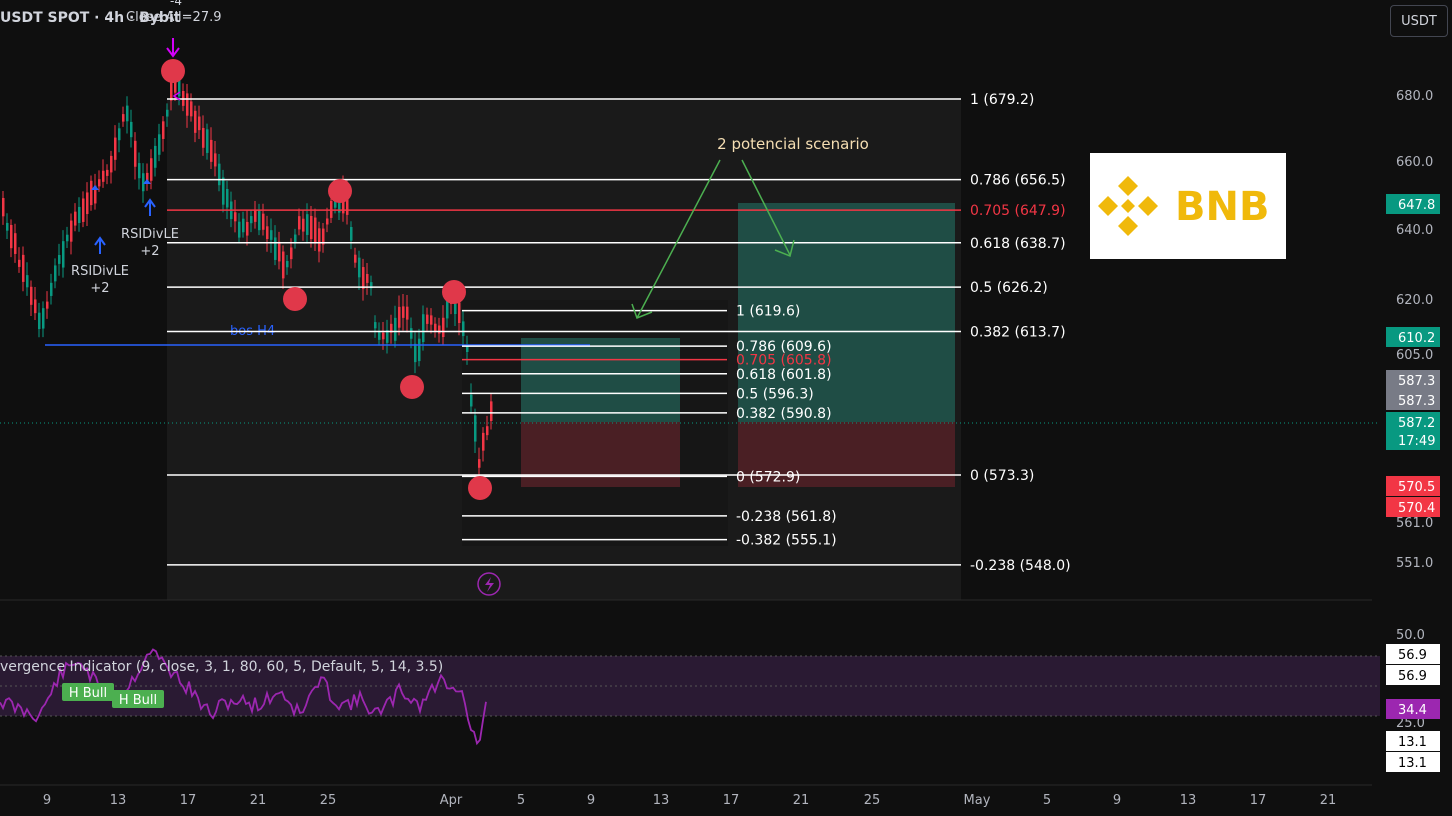 The height and width of the screenshot is (816, 1452). I want to click on symbol-title: USDT SPOT · 4h · Bybit, so click(90, 18).